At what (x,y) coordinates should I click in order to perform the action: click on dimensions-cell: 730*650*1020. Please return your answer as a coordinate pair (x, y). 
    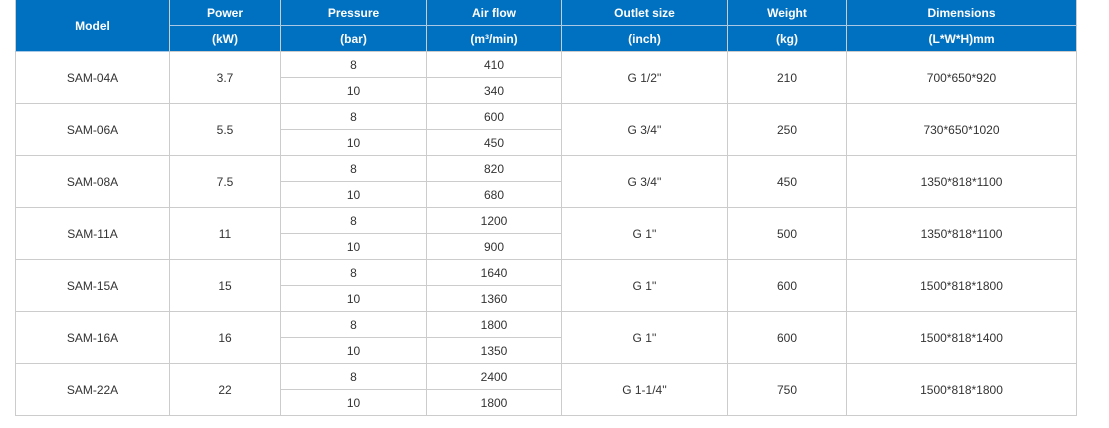
    Looking at the image, I should click on (961, 129).